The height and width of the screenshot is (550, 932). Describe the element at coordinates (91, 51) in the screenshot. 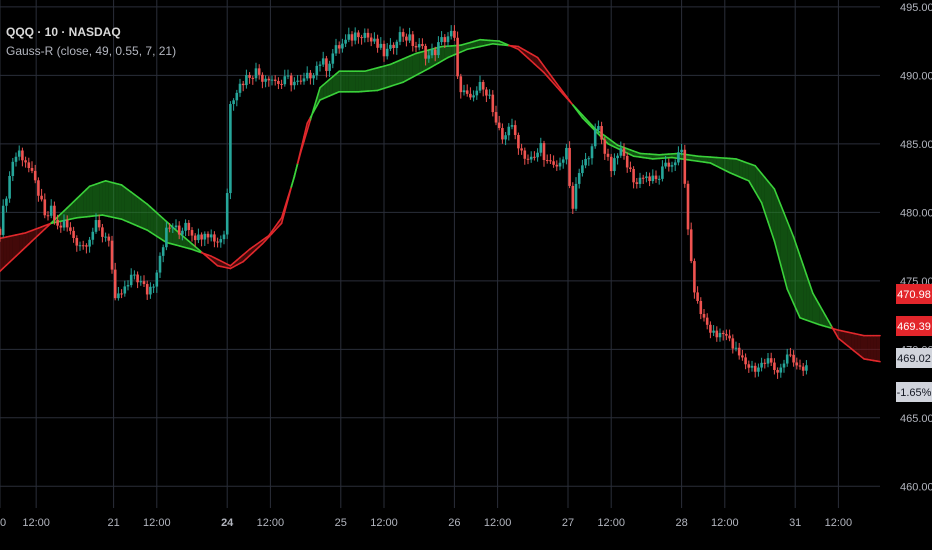

I see `indicator-label: Gauss-R (close, 49, 0.55, 7, 21)` at that location.